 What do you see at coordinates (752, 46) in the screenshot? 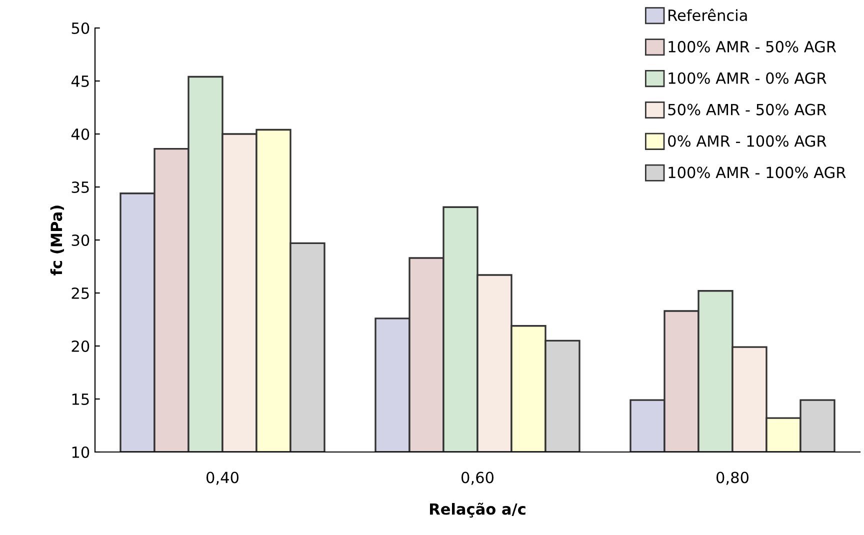
I see `legend-label: 100% AMR - 50% AGR` at bounding box center [752, 46].